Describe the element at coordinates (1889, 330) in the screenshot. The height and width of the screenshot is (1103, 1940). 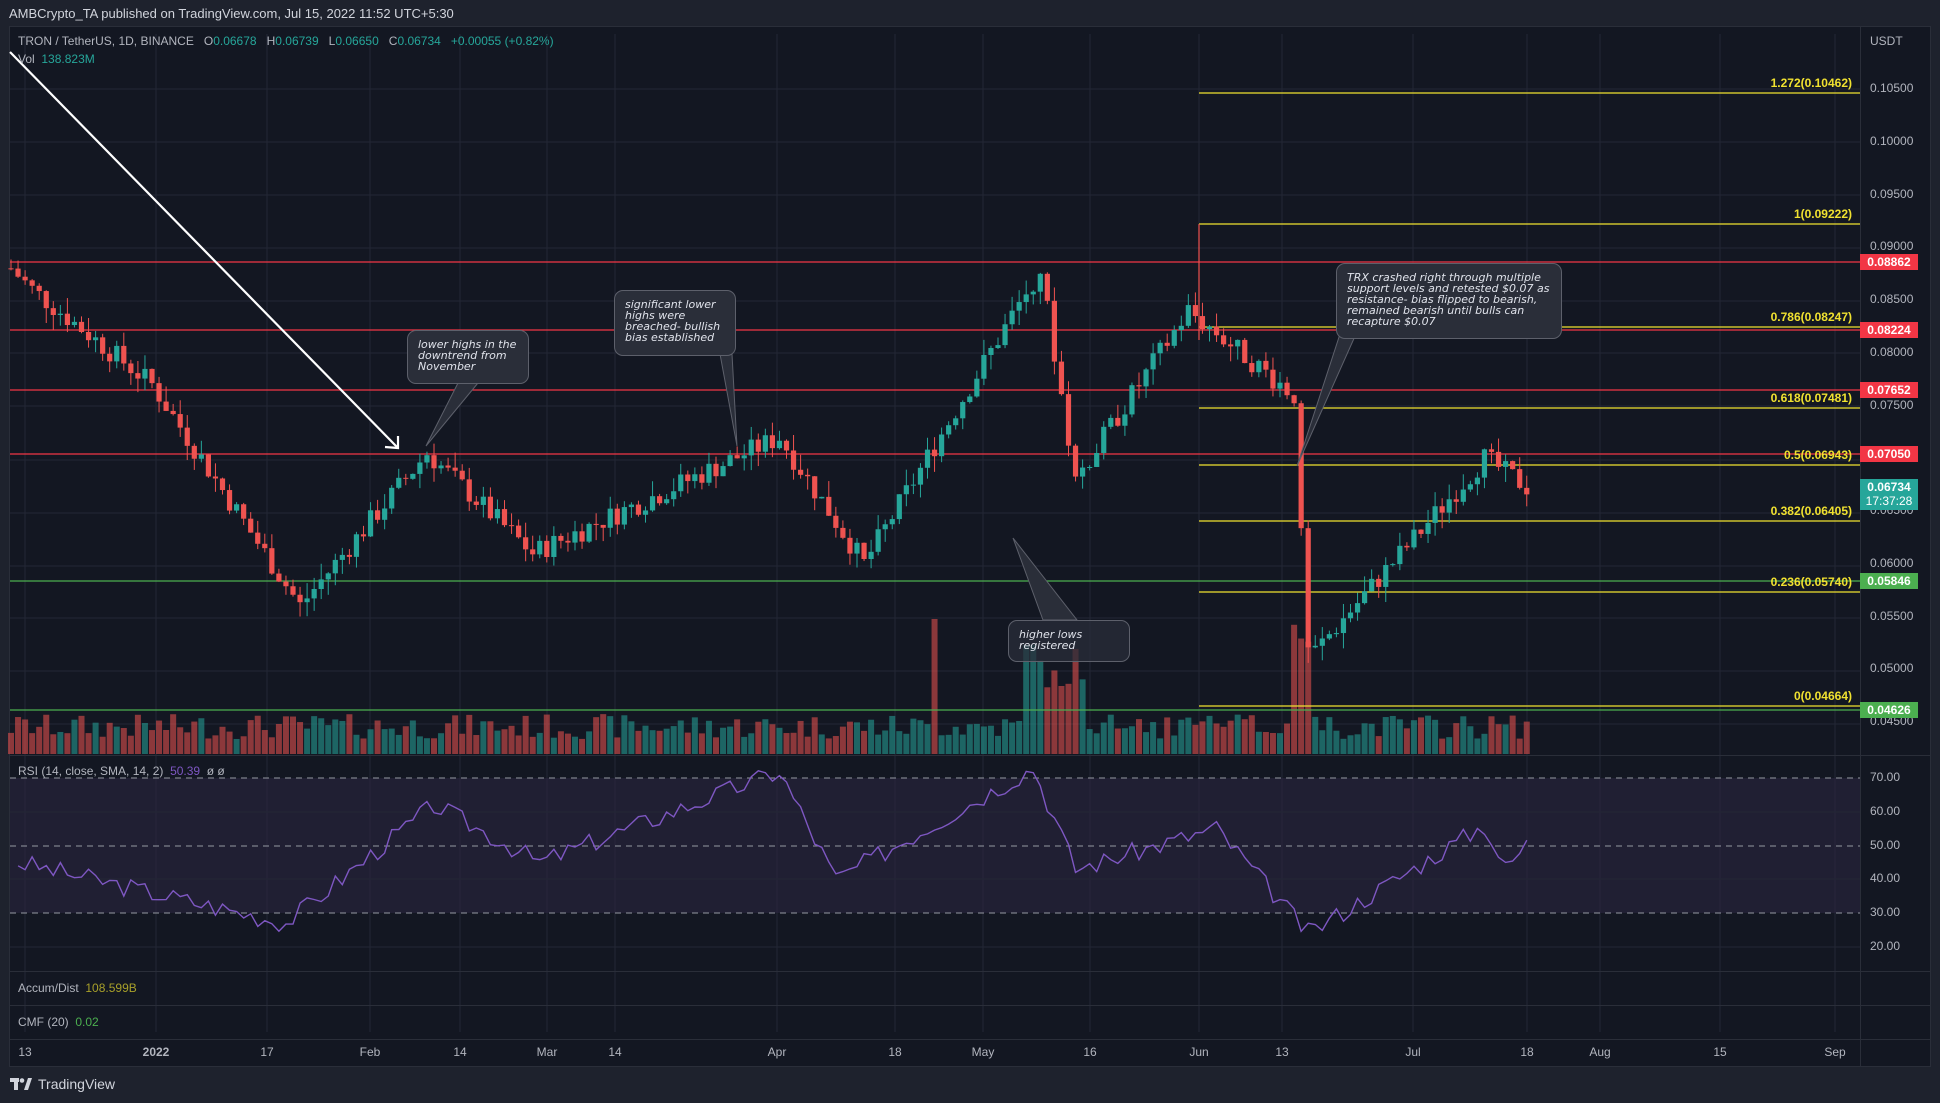
I see `level-tag: 0.08224` at that location.